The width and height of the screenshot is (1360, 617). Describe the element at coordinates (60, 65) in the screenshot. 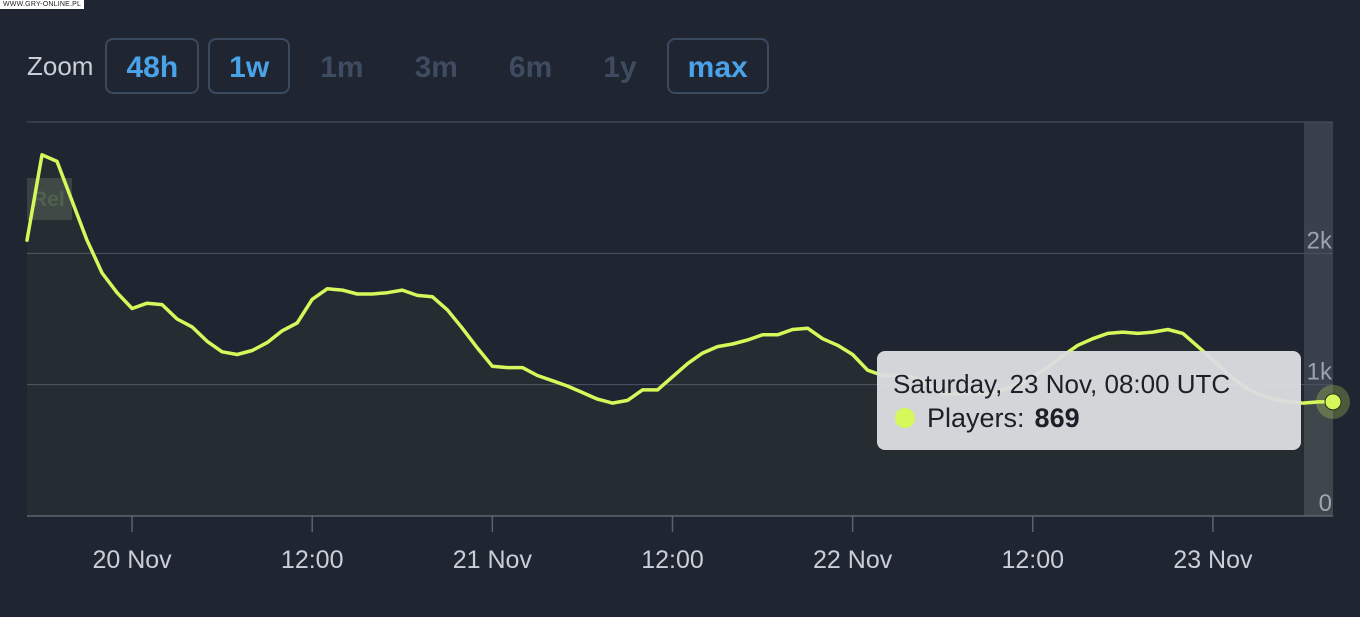

I see `zoom-label: Zoom` at that location.